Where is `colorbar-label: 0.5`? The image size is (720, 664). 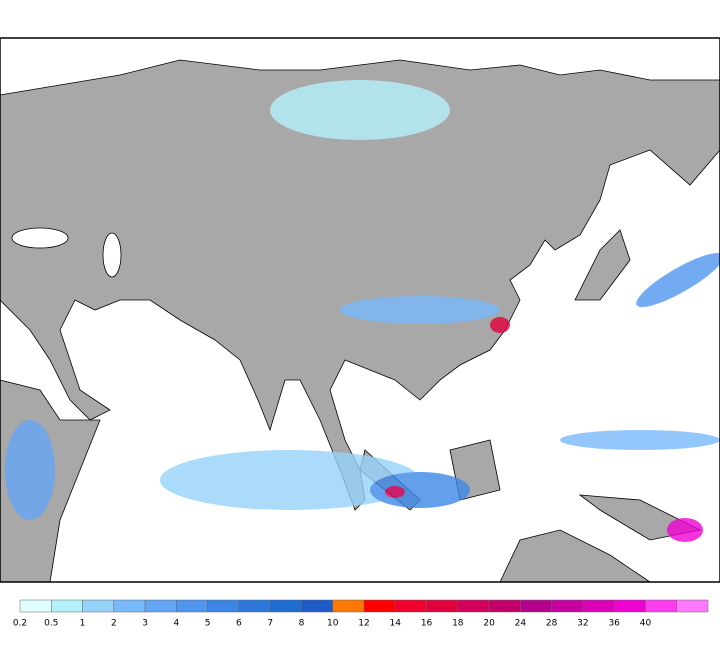 colorbar-label: 0.5 is located at coordinates (51, 624).